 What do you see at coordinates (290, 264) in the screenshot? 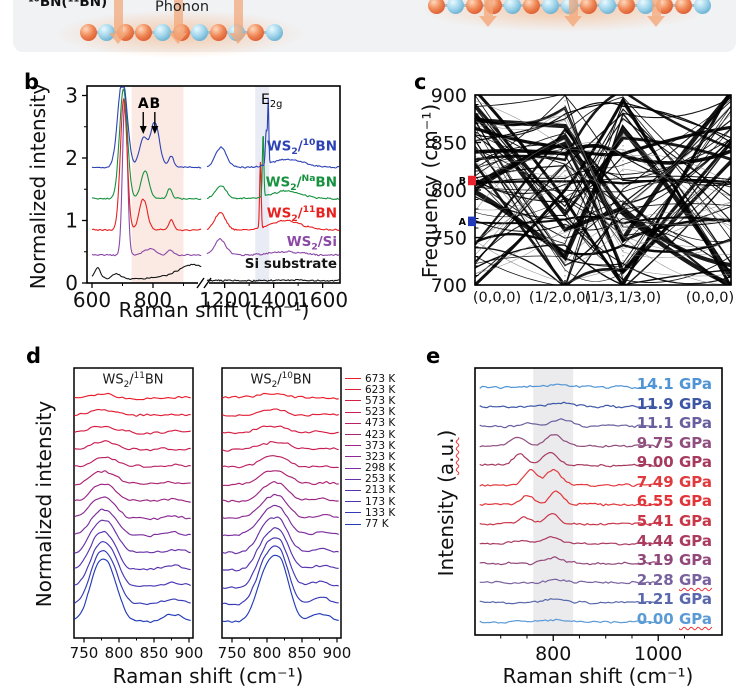
I see `b-series-label: Si substrate` at bounding box center [290, 264].